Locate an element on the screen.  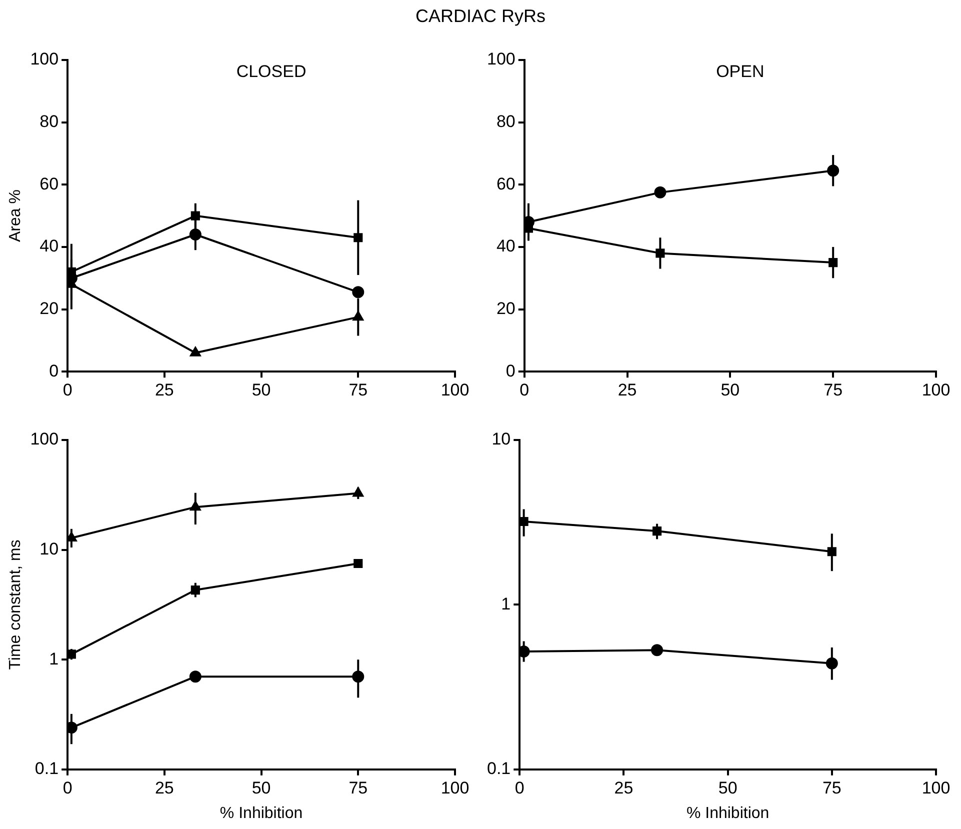
chart-title: CARDIAC RyRs is located at coordinates (480, 16).